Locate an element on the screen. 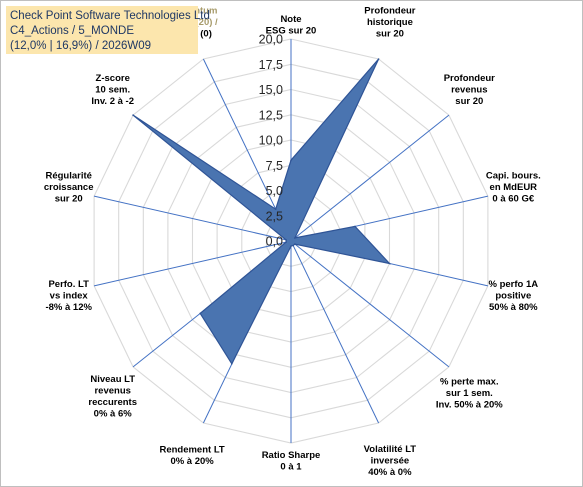  axis-label-line: en MdEUR is located at coordinates (514, 187).